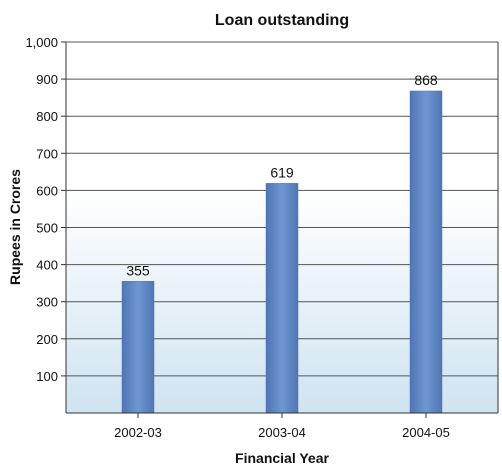 The width and height of the screenshot is (502, 472). I want to click on chart-title: Loan outstanding, so click(282, 20).